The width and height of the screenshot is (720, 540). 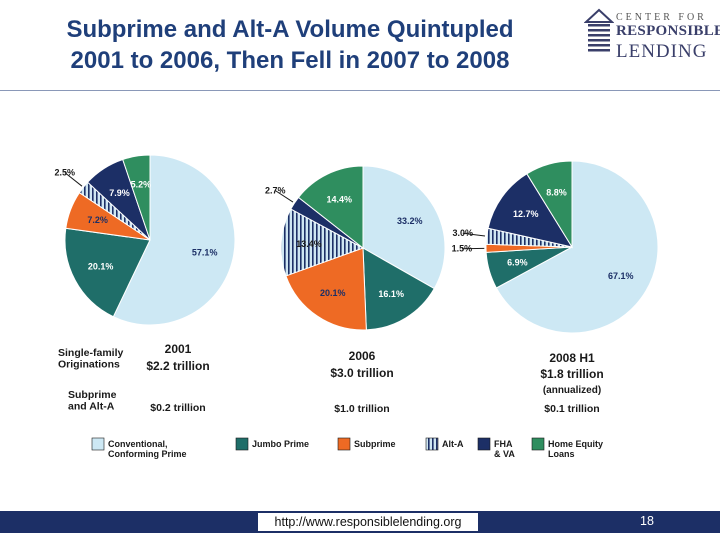 I want to click on pie-slice-alt_a, so click(x=322, y=242).